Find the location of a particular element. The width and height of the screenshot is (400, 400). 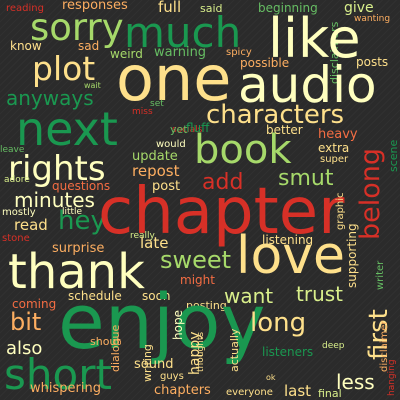

word-trust: trust is located at coordinates (320, 294).